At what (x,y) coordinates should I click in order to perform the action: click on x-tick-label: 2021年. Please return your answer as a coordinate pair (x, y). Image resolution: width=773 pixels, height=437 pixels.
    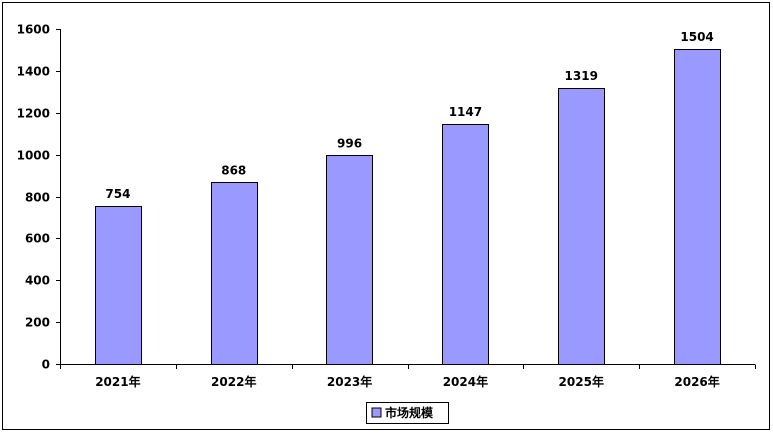
    Looking at the image, I should click on (117, 381).